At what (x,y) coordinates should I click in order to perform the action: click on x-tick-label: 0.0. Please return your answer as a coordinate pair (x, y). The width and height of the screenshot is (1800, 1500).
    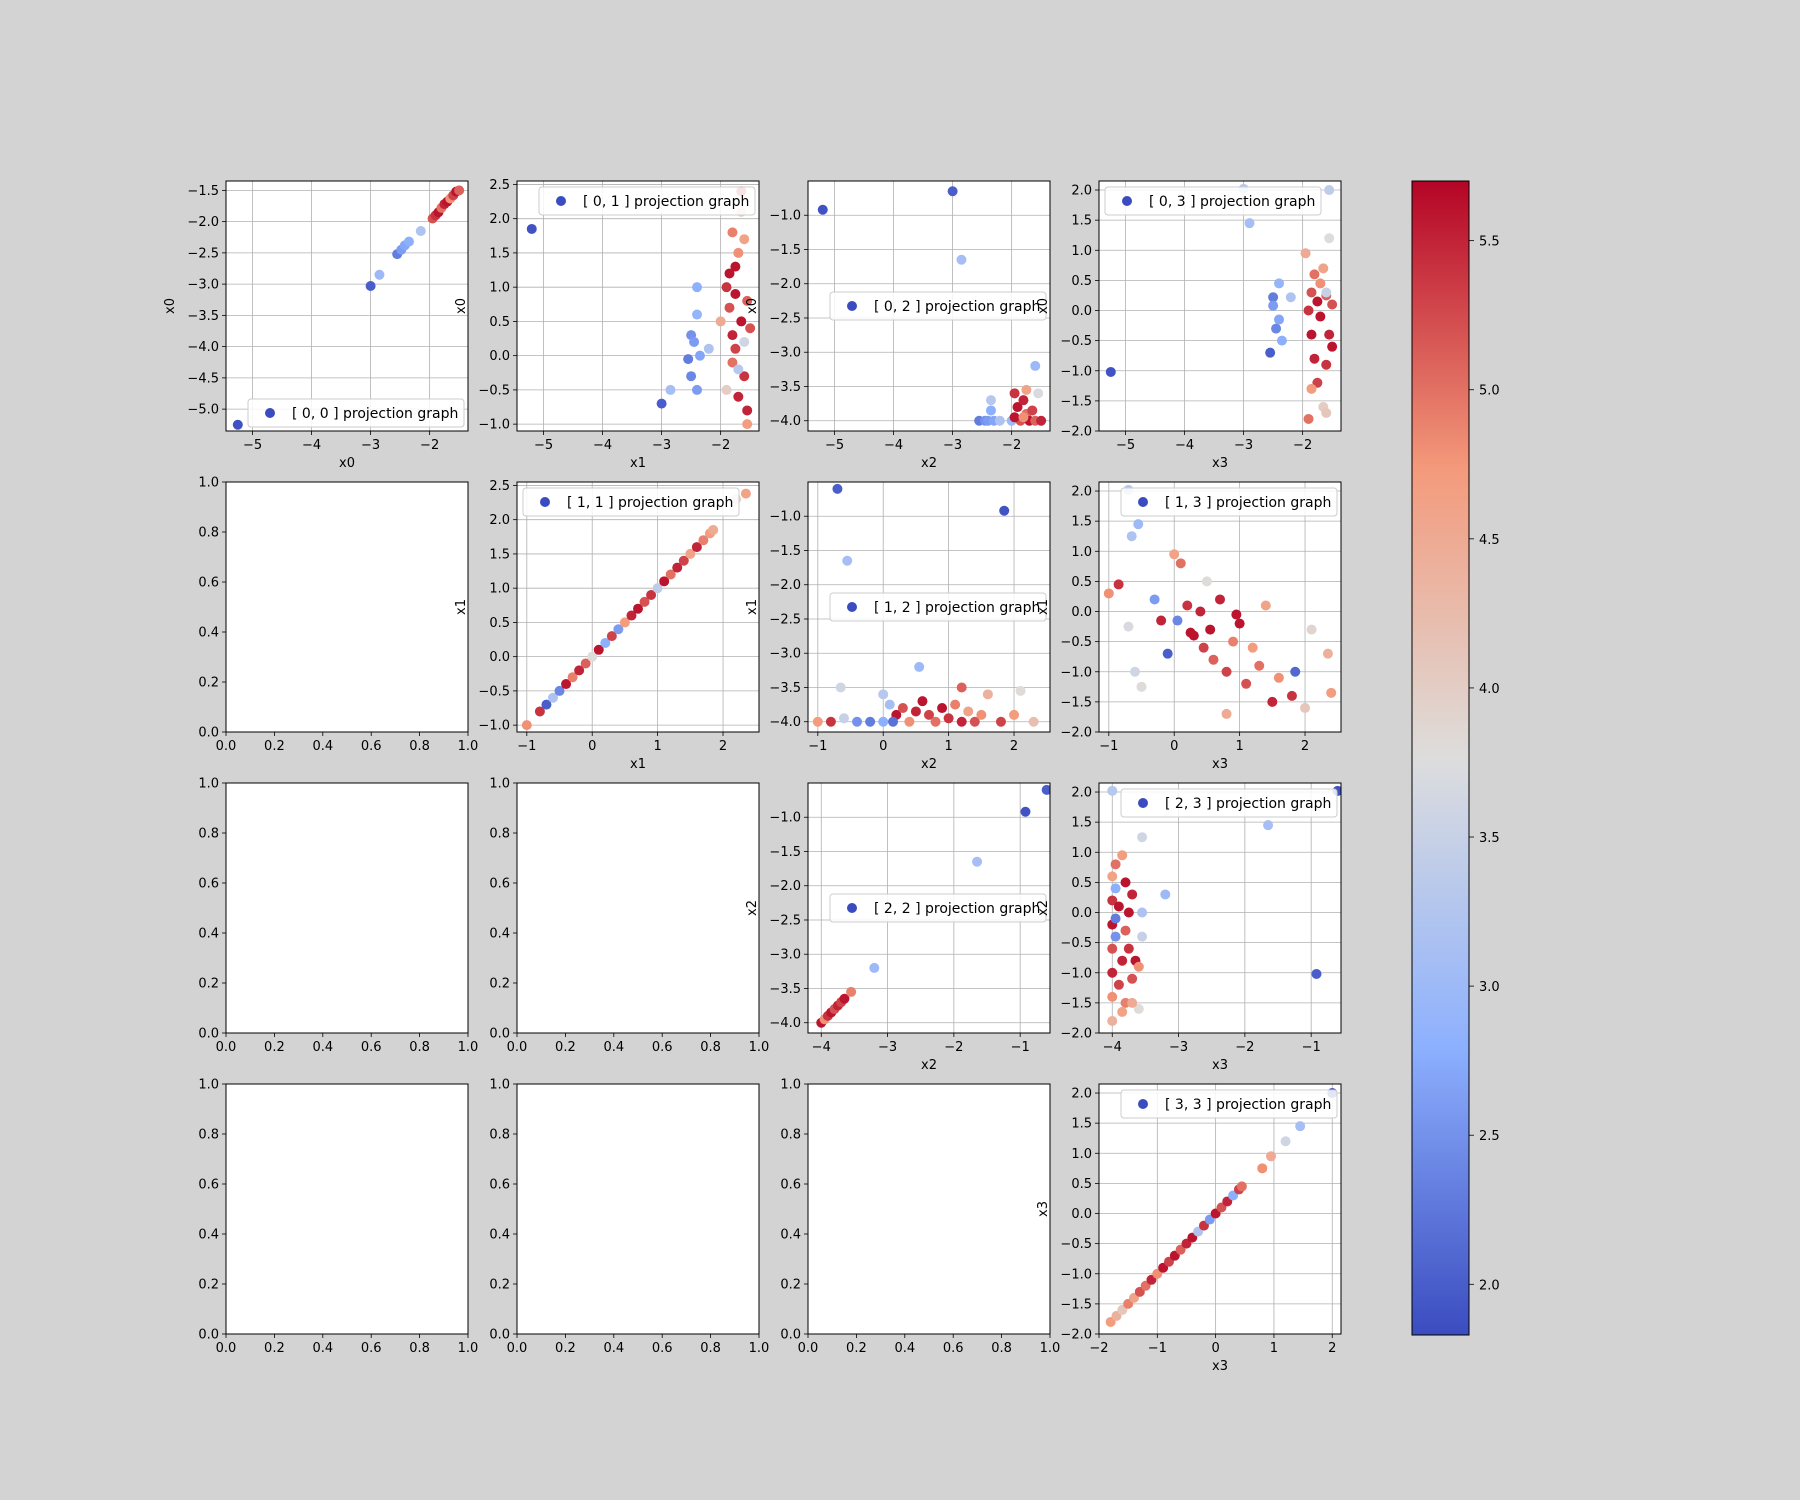
    Looking at the image, I should click on (808, 1348).